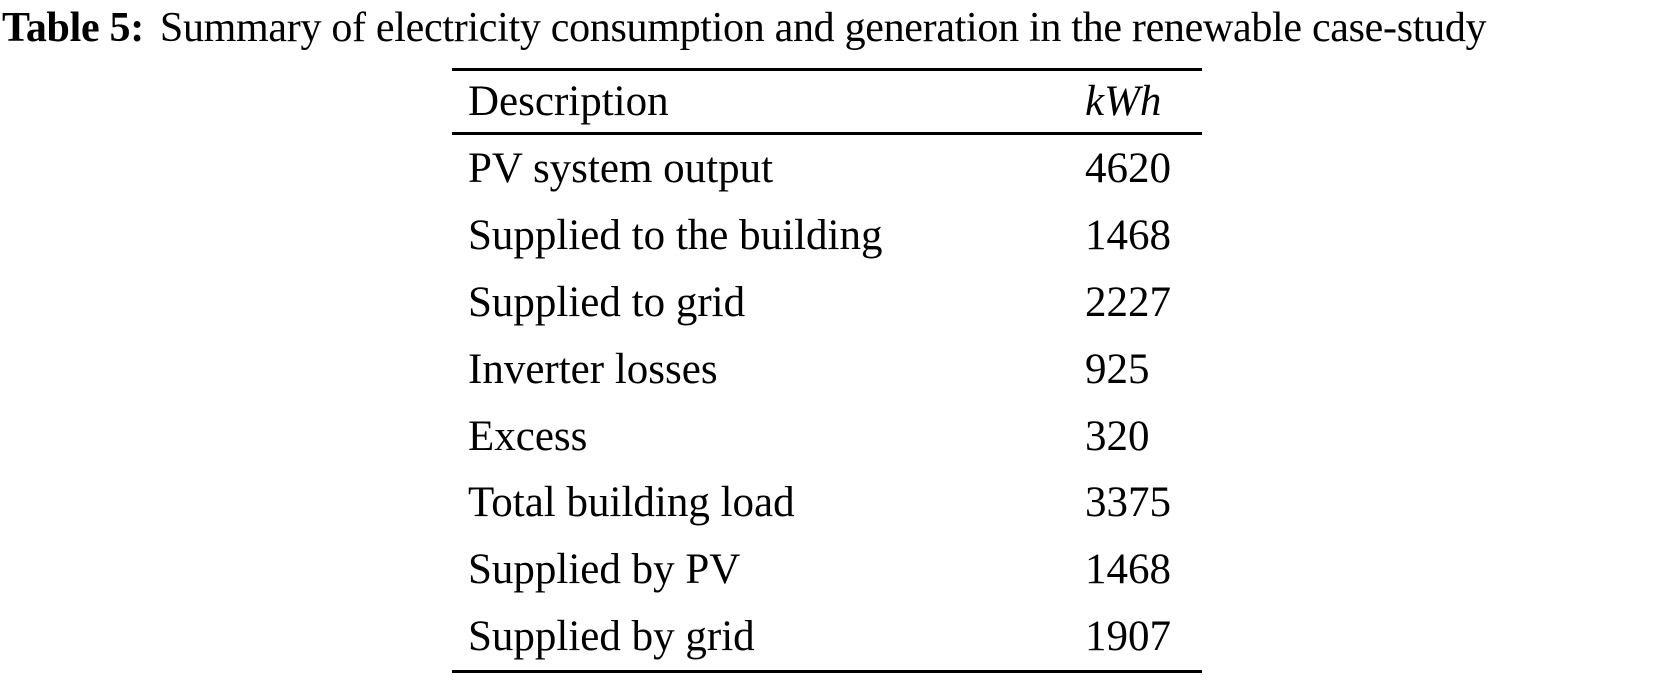 The height and width of the screenshot is (680, 1657). What do you see at coordinates (593, 369) in the screenshot?
I see `row-description: Inverter losses` at bounding box center [593, 369].